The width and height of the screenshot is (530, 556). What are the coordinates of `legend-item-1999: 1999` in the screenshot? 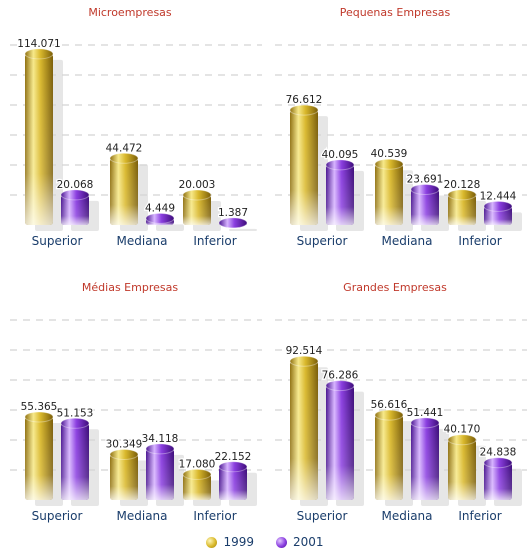 It's located at (230, 542).